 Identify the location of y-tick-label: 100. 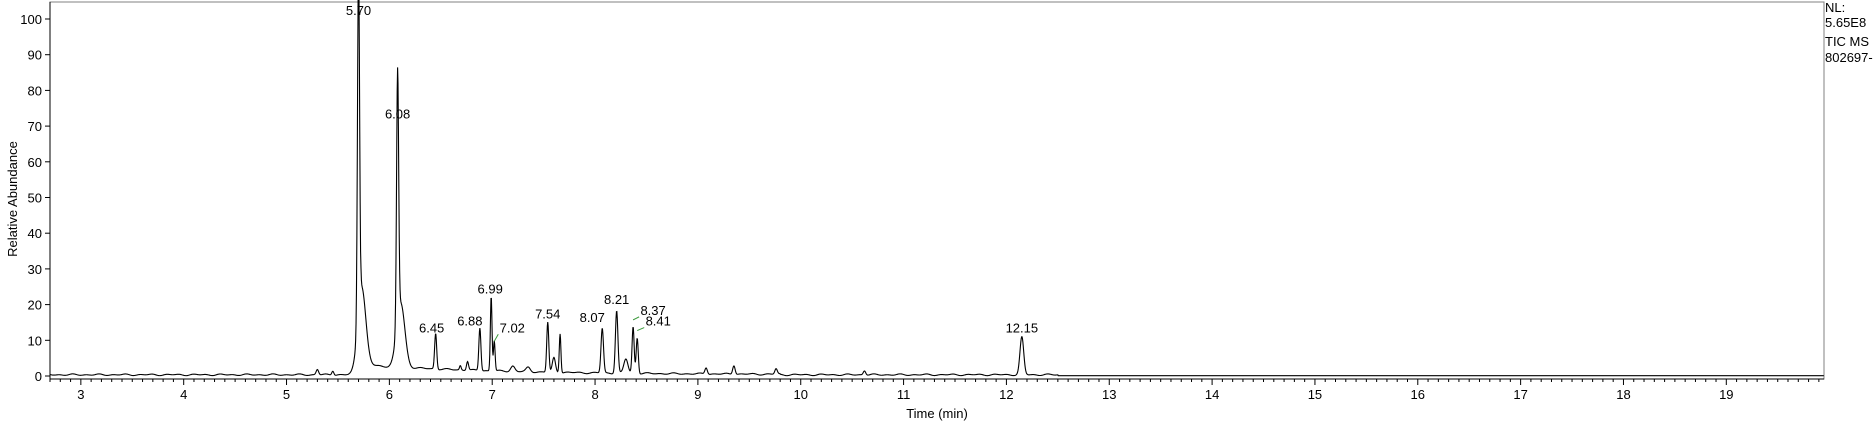
(31, 19).